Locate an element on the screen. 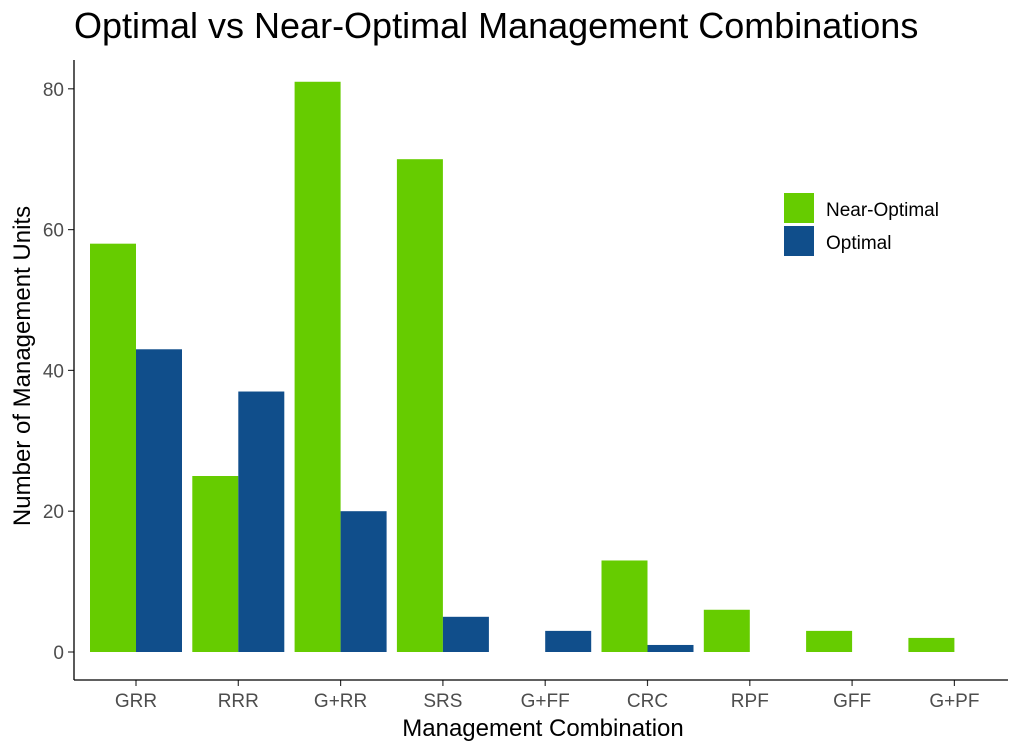 This screenshot has height=751, width=1024. x-axis-label: Management Combination is located at coordinates (543, 728).